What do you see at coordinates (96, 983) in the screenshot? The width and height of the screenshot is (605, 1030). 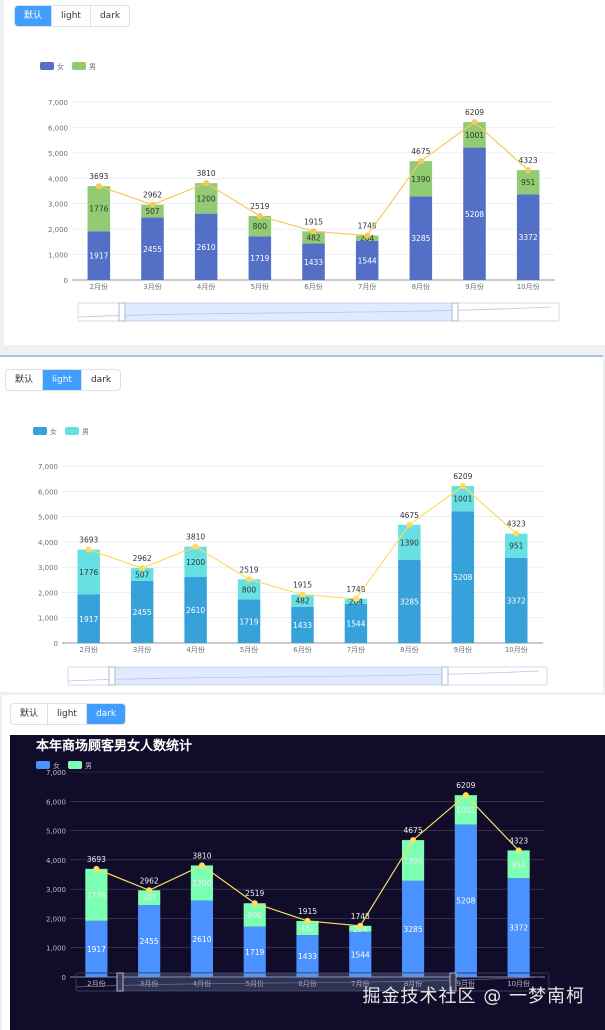 I see `x-tick-label: 2月份` at bounding box center [96, 983].